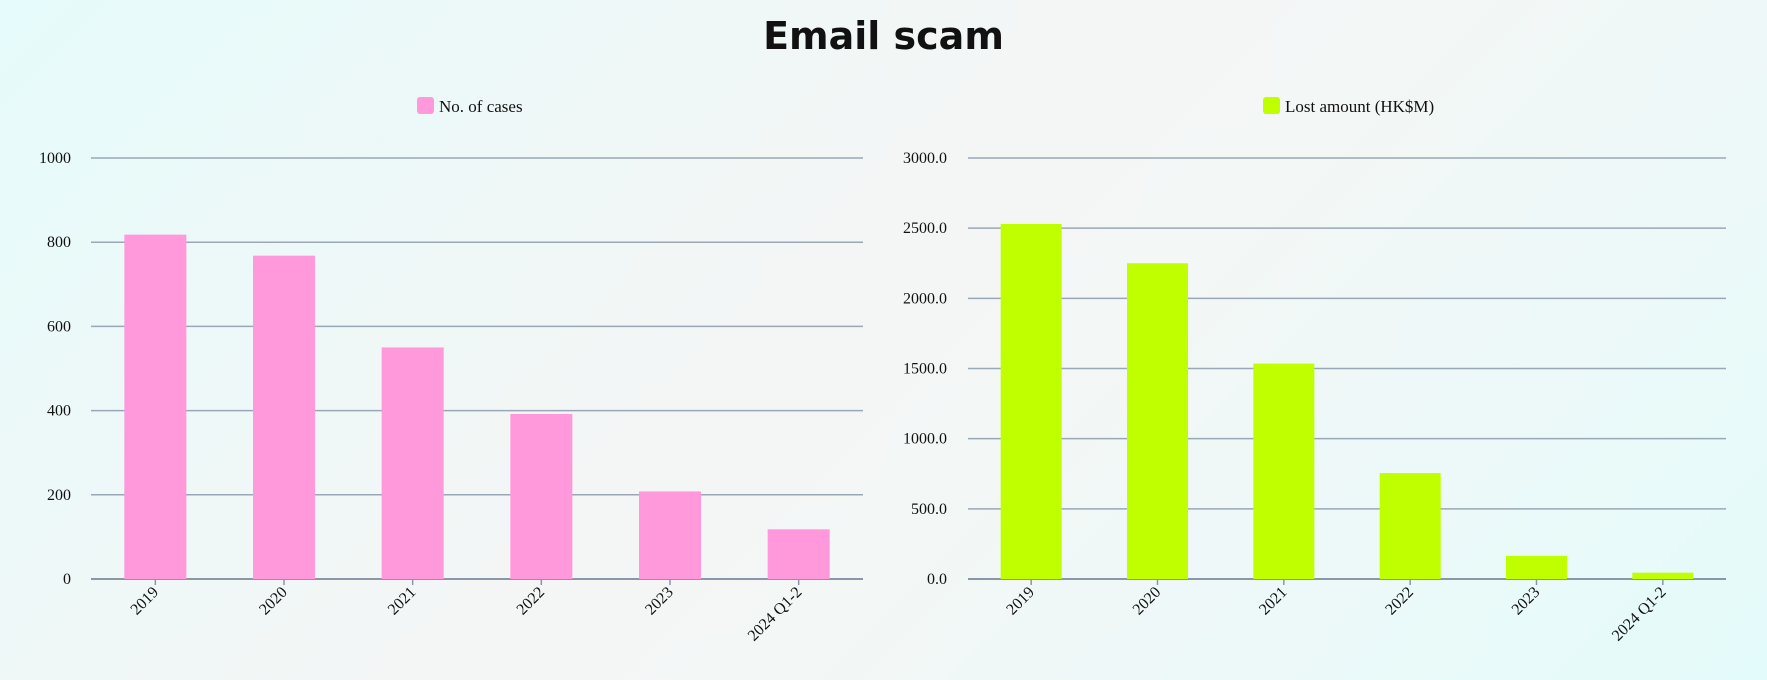  Describe the element at coordinates (59, 495) in the screenshot. I see `y-tick-label: 200` at that location.